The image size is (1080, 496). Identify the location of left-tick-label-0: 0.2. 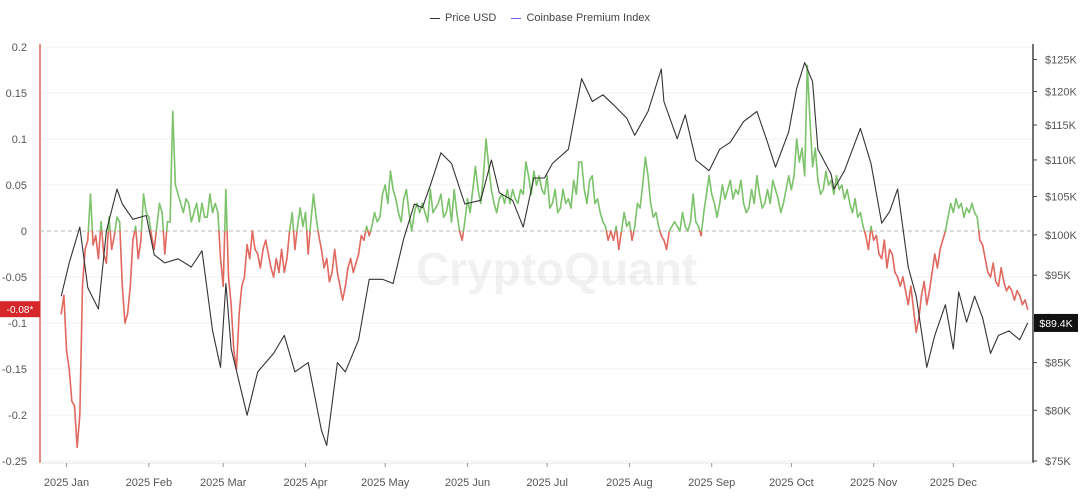
(19, 48).